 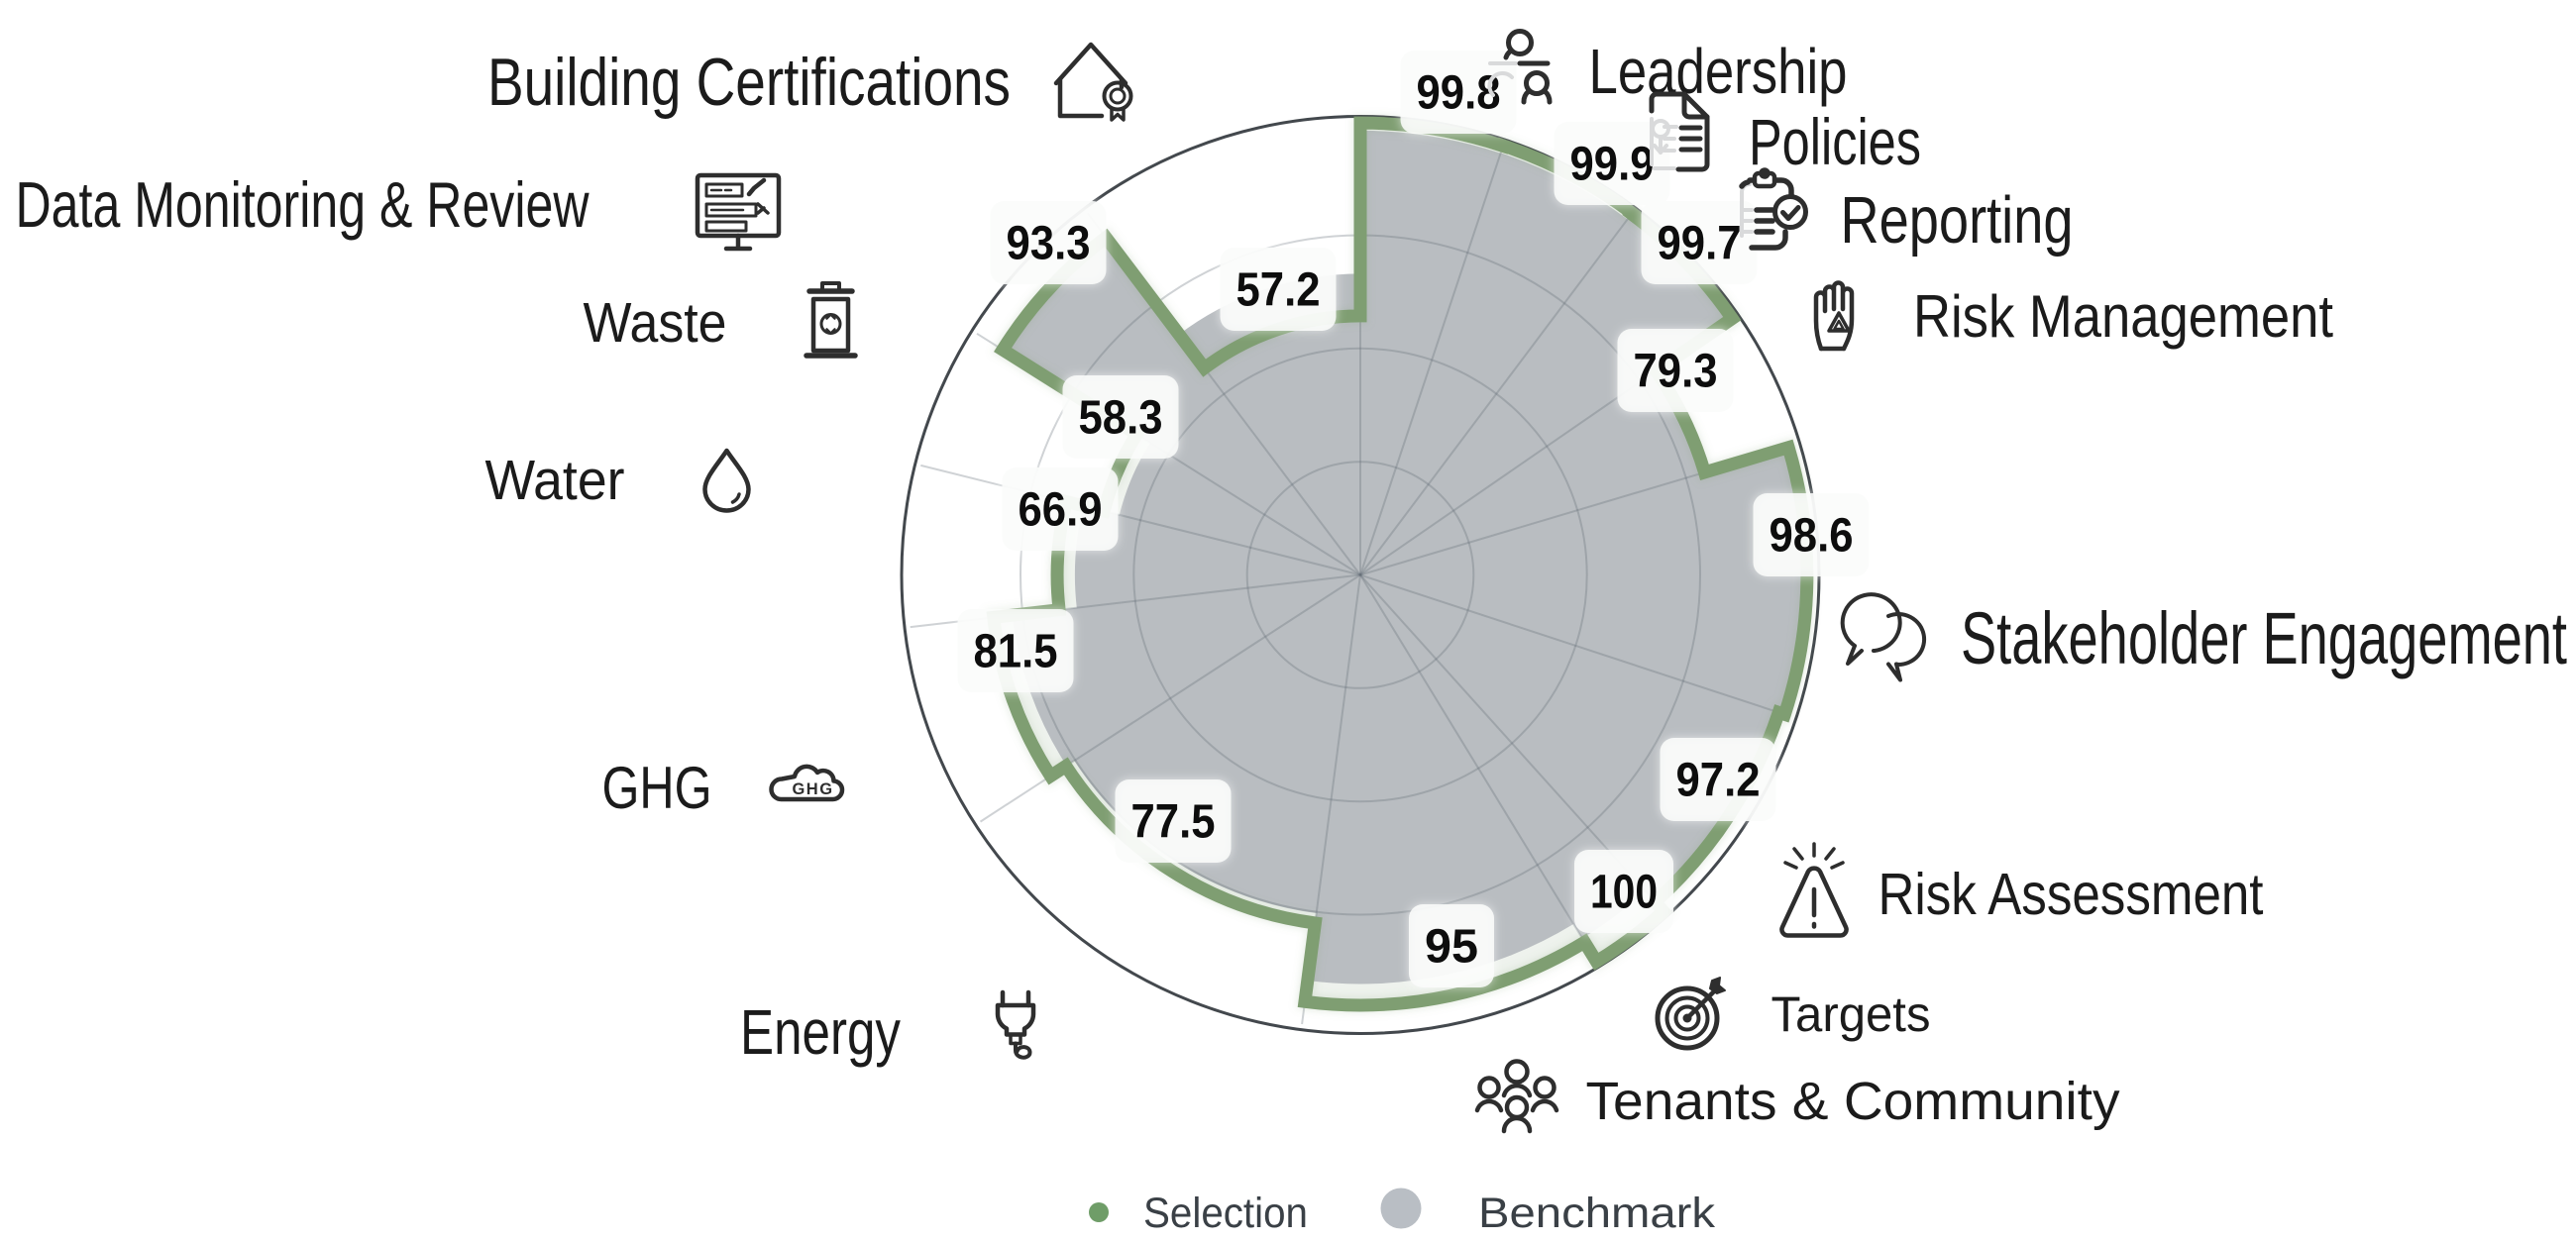 What do you see at coordinates (1851, 1014) in the screenshot?
I see `svg-text: Targets` at bounding box center [1851, 1014].